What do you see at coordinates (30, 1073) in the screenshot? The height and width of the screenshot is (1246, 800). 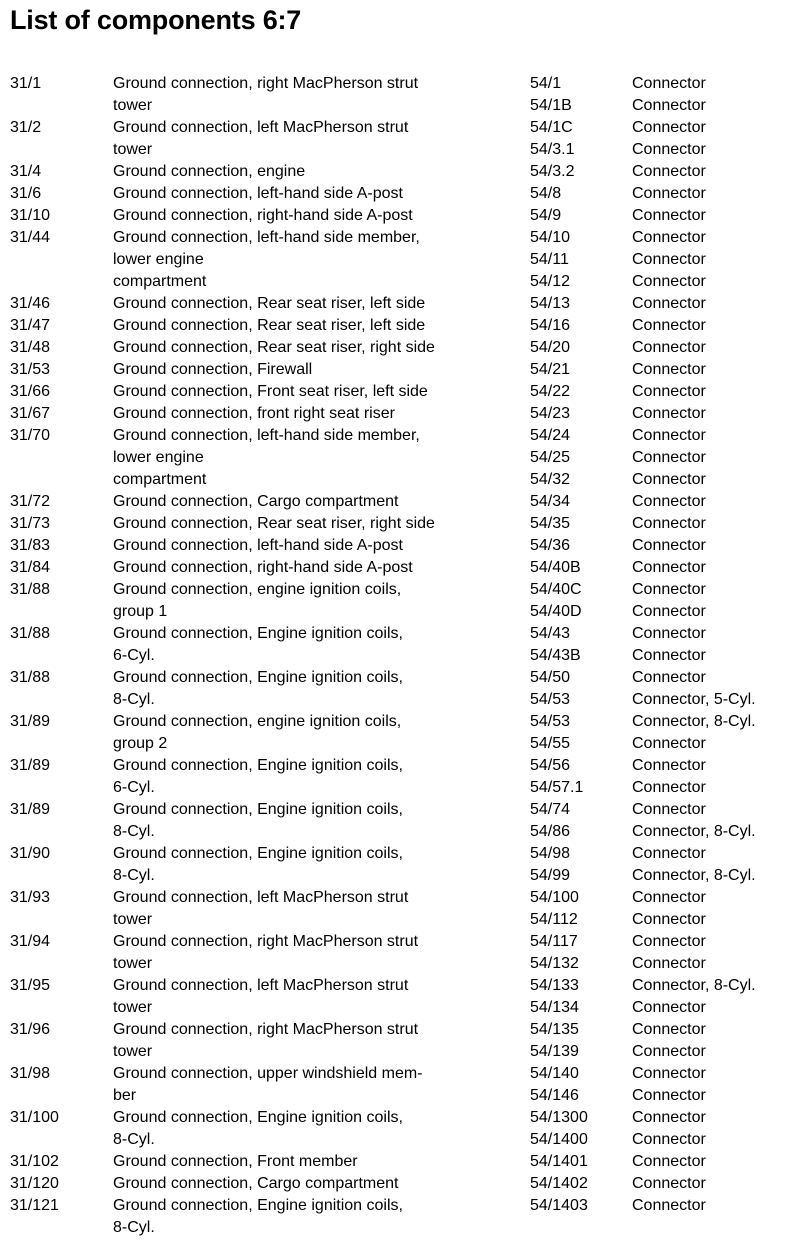 I see `component-code: 31/98` at bounding box center [30, 1073].